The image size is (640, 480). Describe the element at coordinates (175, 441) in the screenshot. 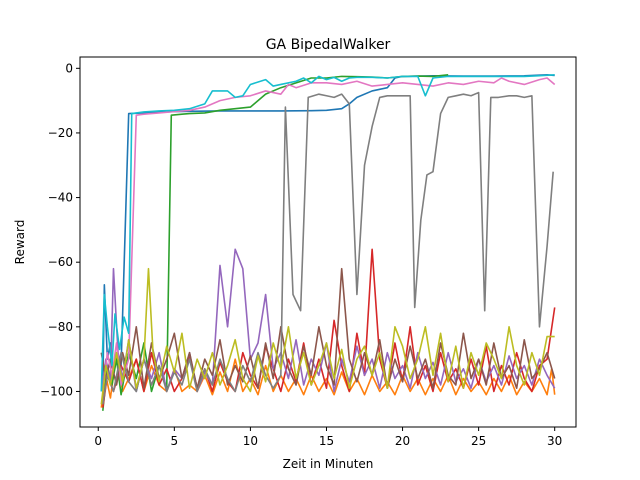

I see `x-tick-label-1: 5` at that location.